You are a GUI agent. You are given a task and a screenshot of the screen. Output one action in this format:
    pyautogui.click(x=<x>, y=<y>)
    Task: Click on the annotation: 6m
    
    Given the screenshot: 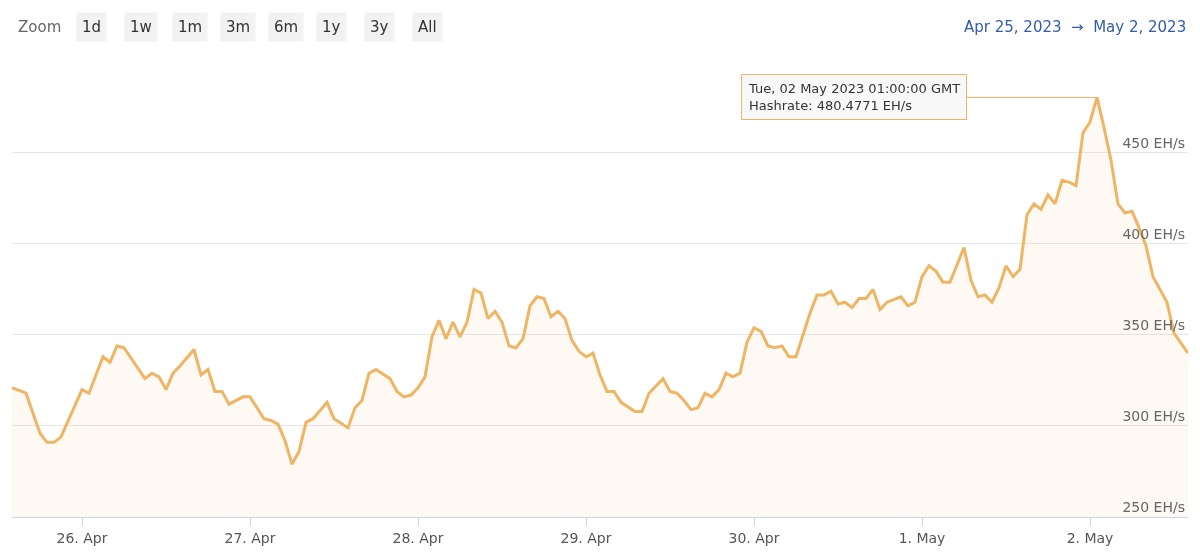 What is the action you would take?
    pyautogui.click(x=286, y=27)
    